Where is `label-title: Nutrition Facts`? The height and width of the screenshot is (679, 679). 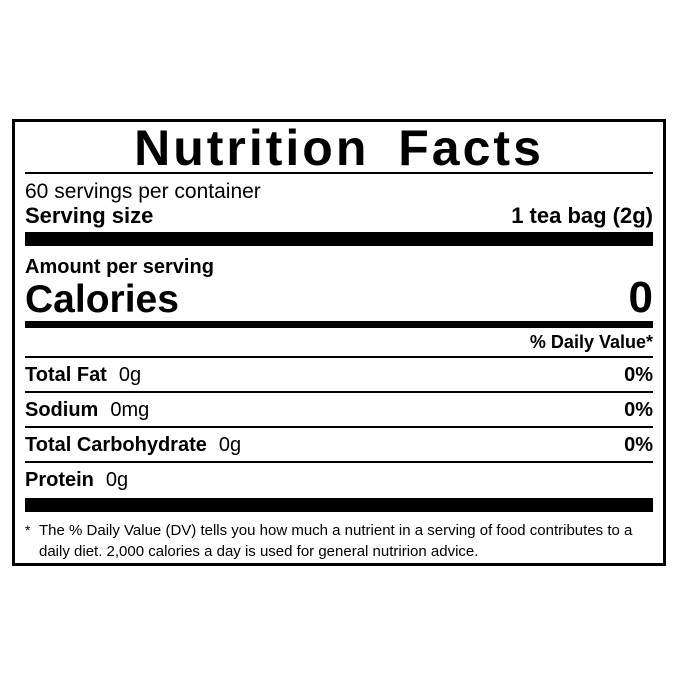
label-title: Nutrition Facts is located at coordinates (339, 148).